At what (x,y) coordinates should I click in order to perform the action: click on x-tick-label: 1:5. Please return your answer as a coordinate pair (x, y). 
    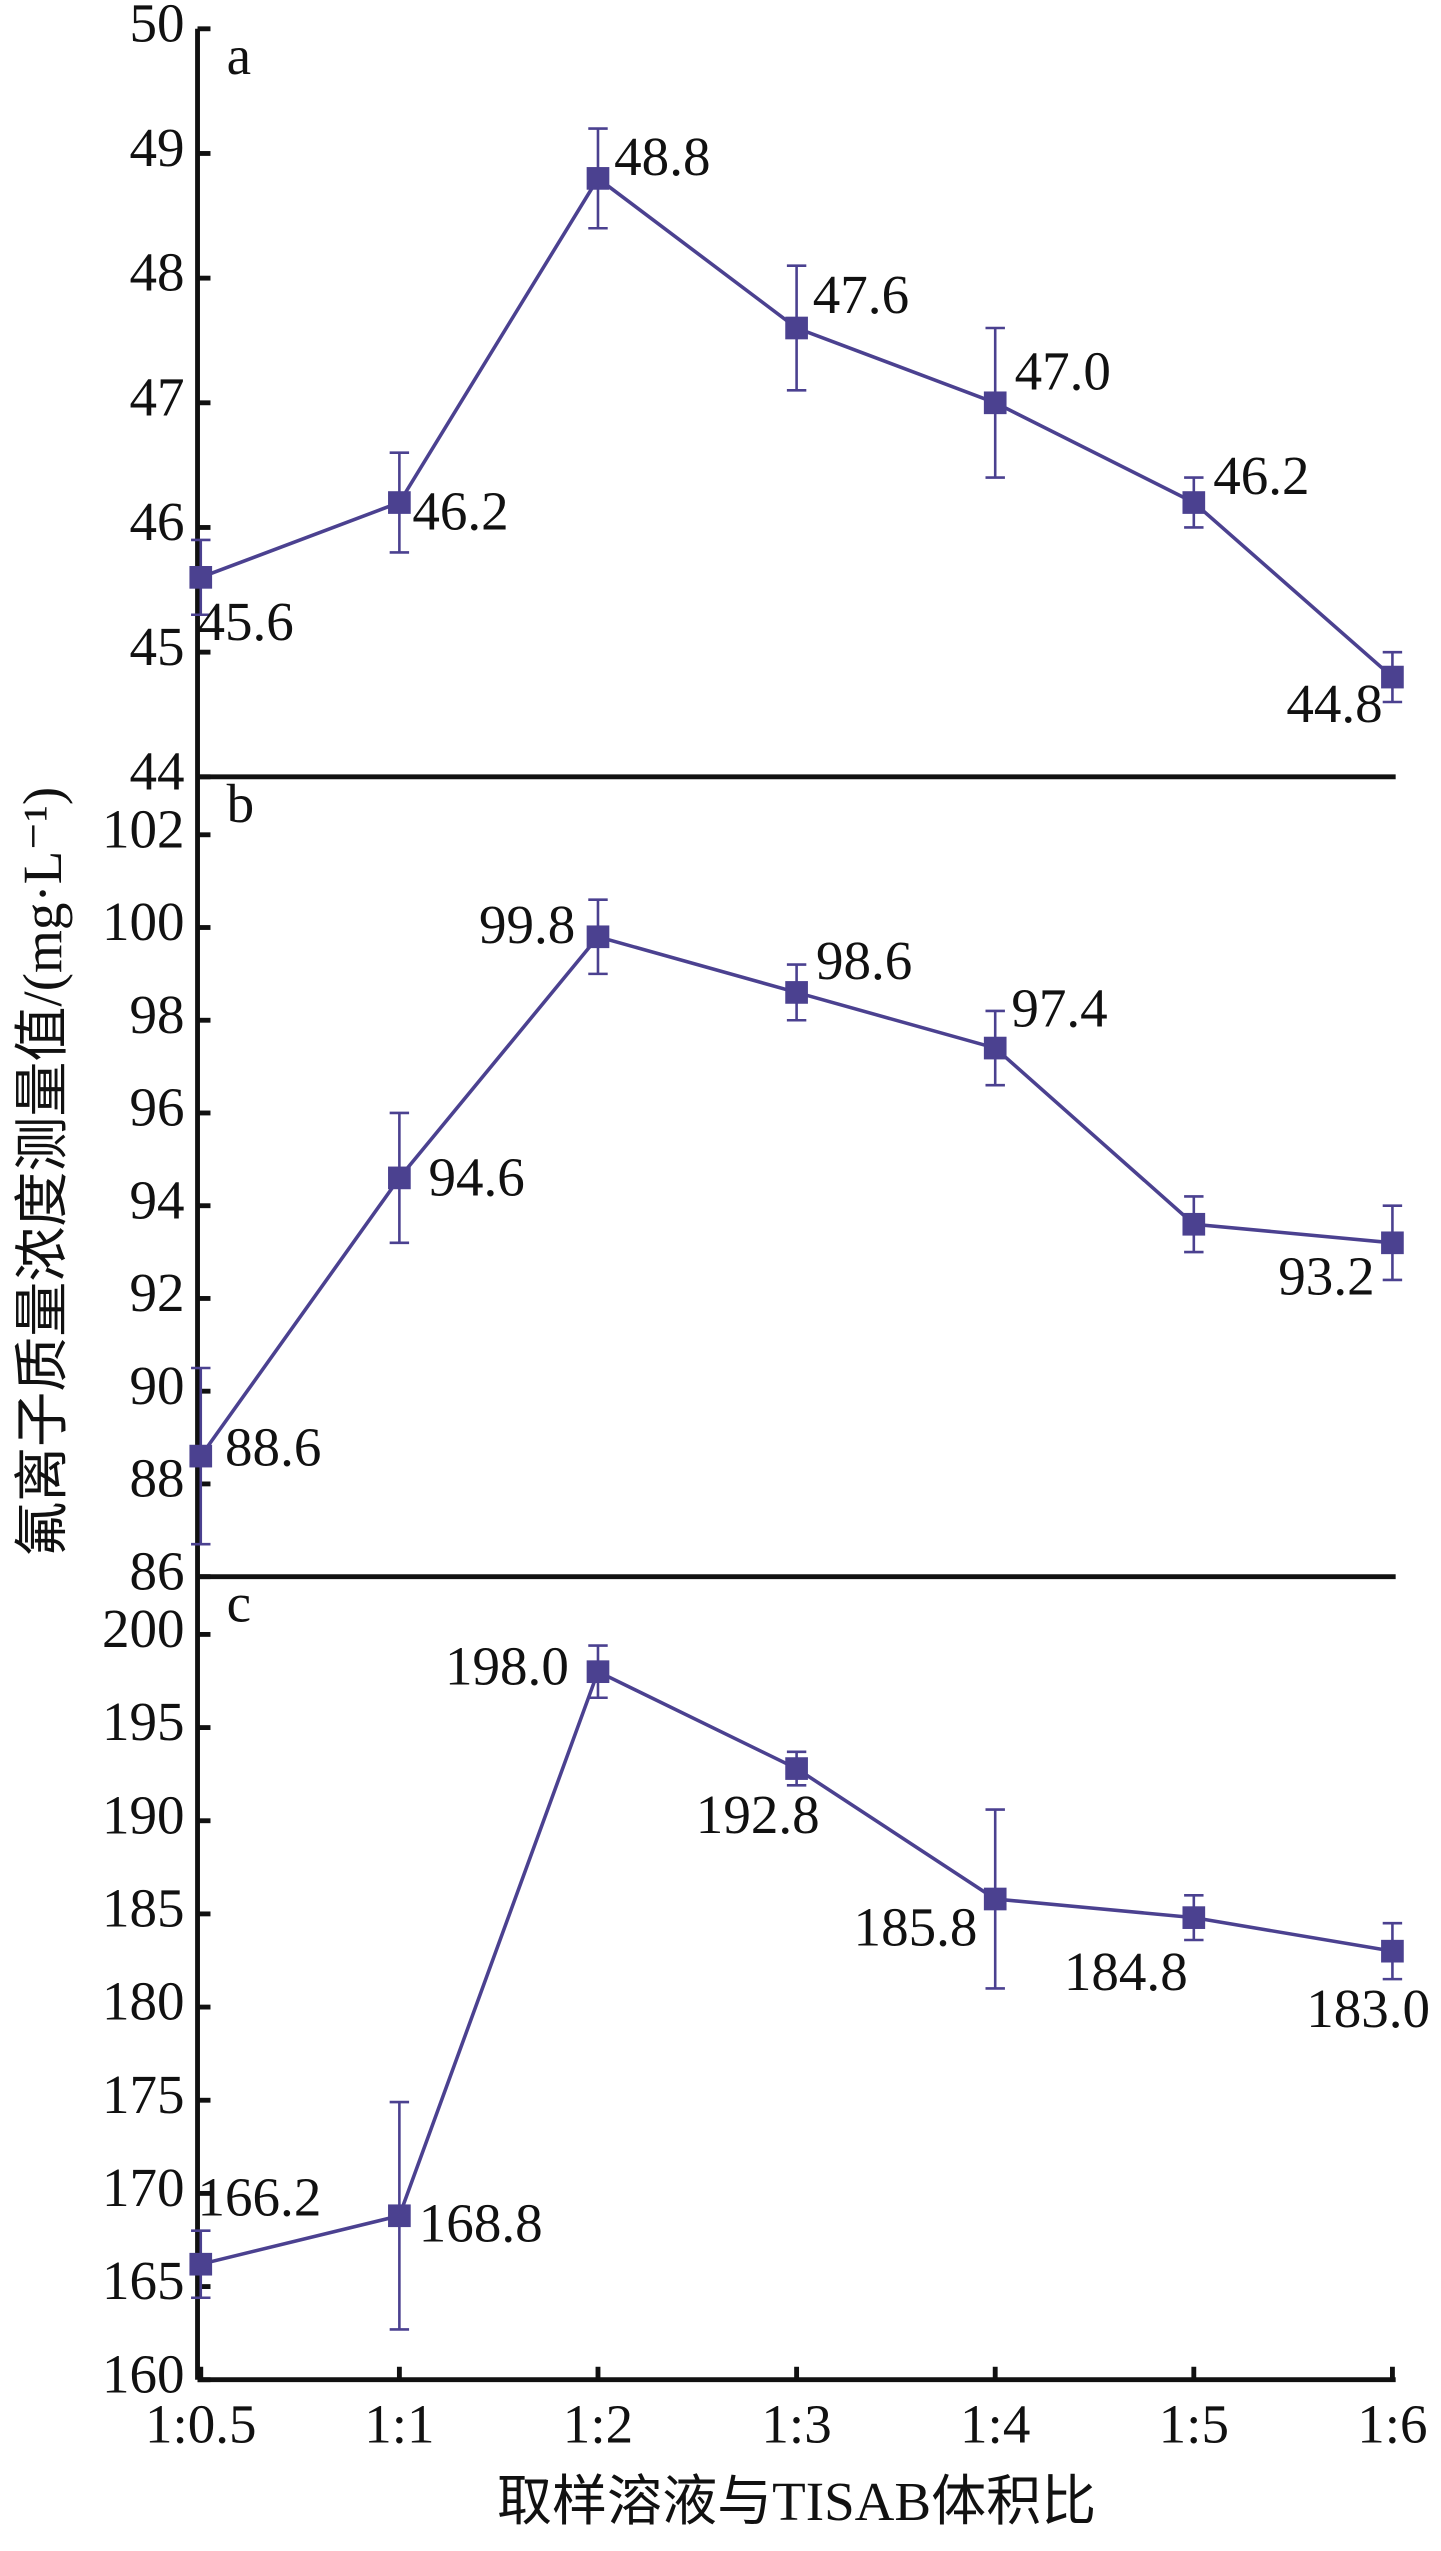
    Looking at the image, I should click on (1194, 2424).